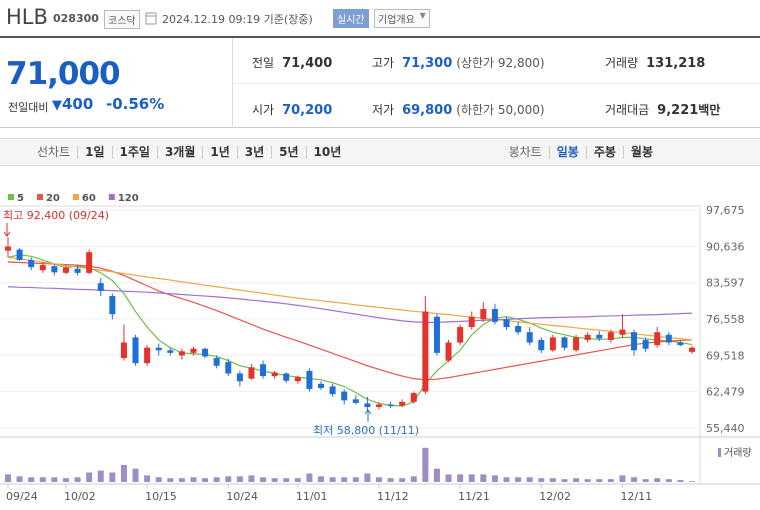 This screenshot has width=760, height=510. Describe the element at coordinates (134, 152) in the screenshot. I see `period-tab: 1주일` at that location.